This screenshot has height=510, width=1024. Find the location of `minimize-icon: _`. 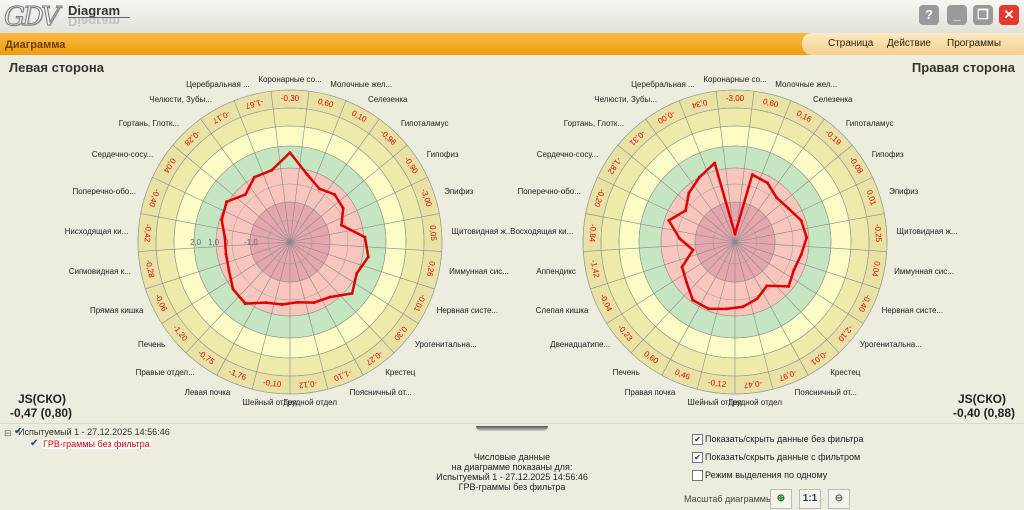

minimize-icon: _ is located at coordinates (957, 15).